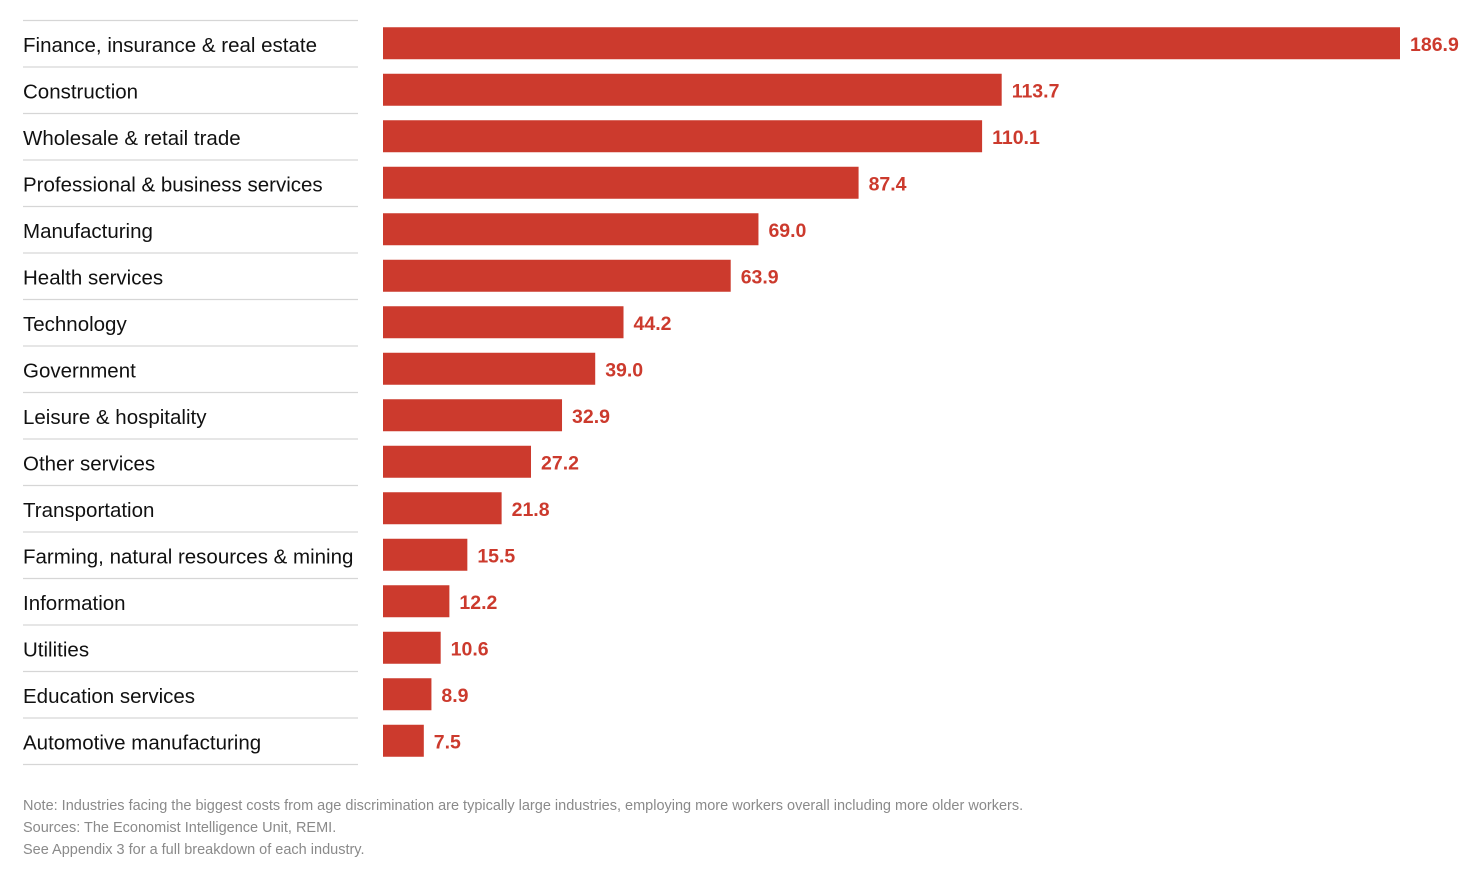 The width and height of the screenshot is (1482, 882). I want to click on value-label: 10.6, so click(470, 649).